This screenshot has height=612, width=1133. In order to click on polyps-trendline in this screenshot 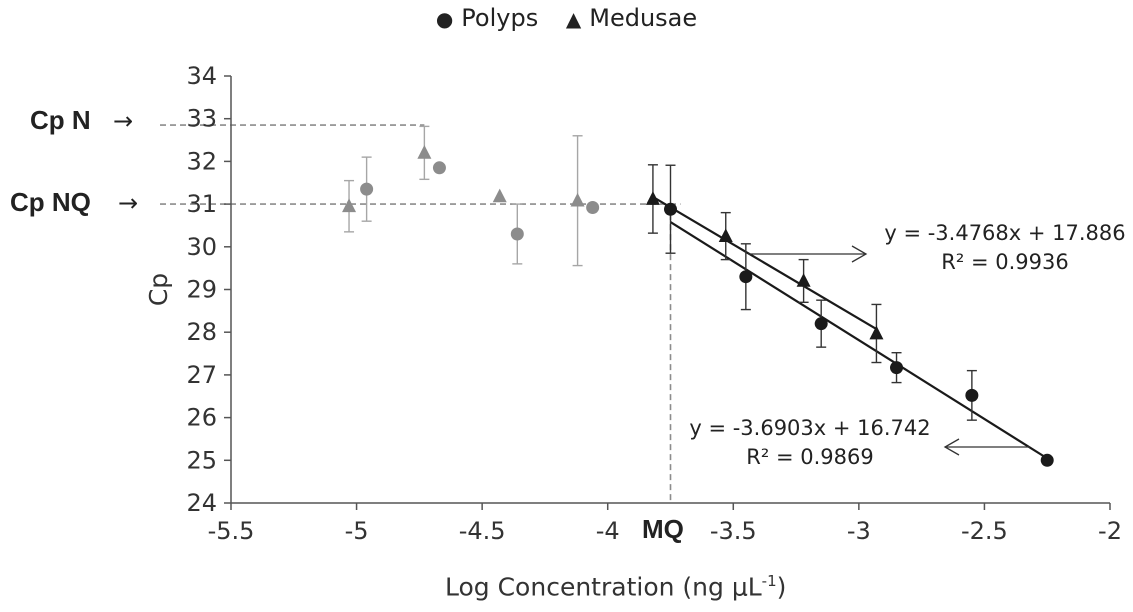, I will do `click(858, 340)`.